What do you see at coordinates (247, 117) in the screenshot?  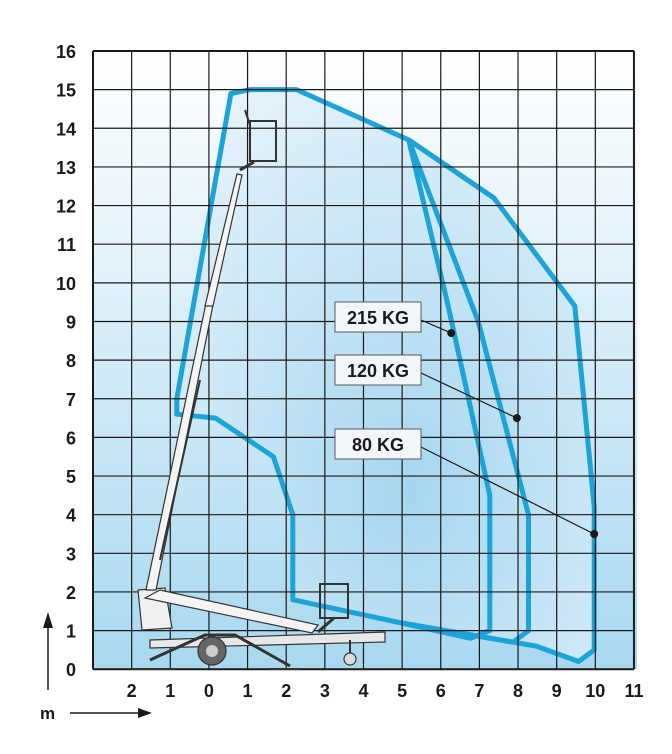 I see `basket-rail` at bounding box center [247, 117].